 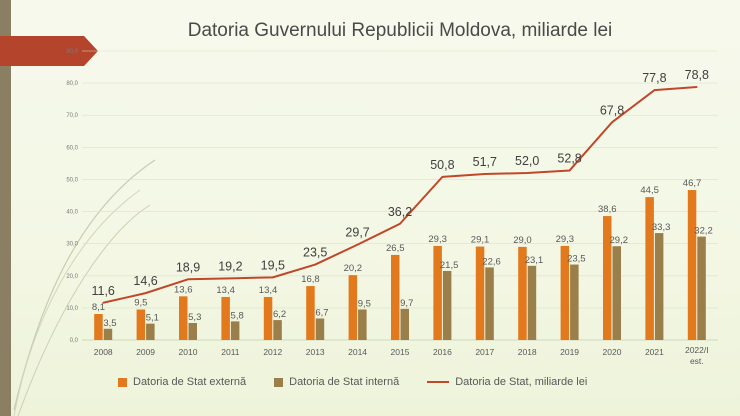 I want to click on bar-external-label: 9,5, so click(x=140, y=302).